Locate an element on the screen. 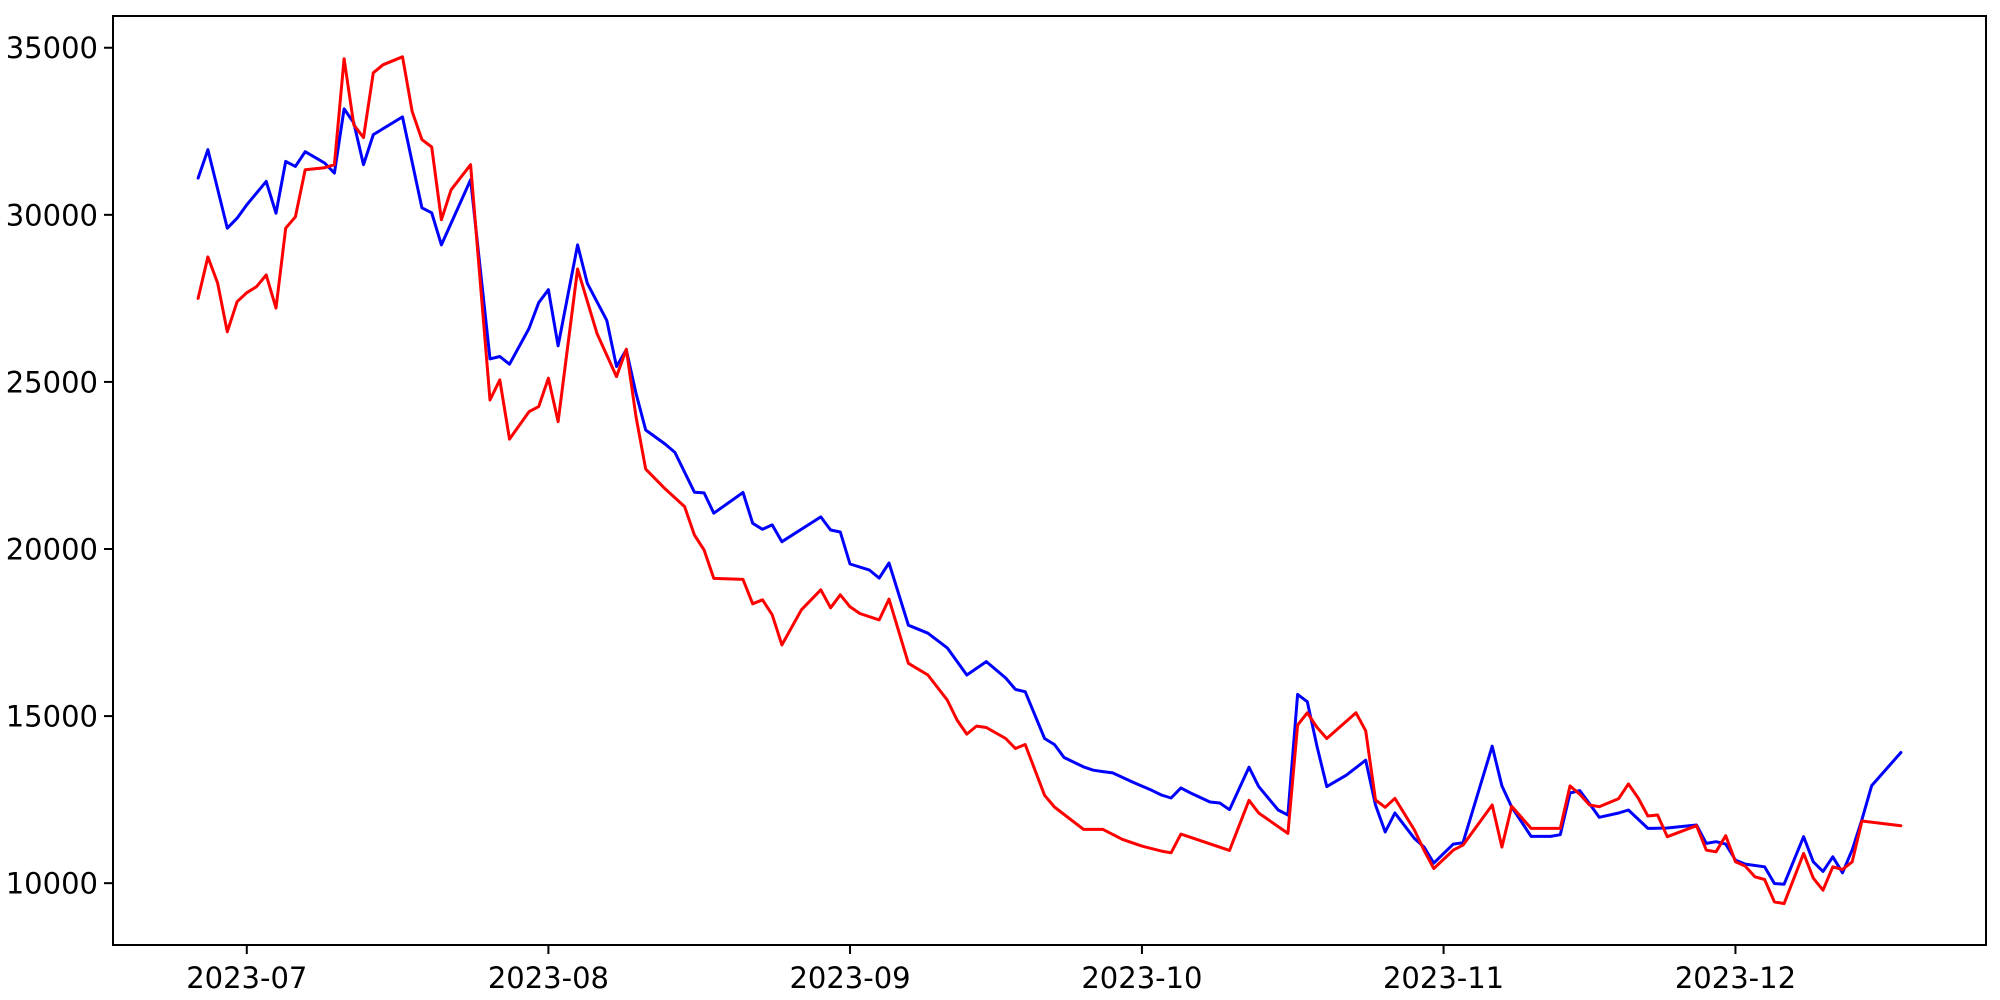 The image size is (2000, 1000). y-tick-label: 35000 is located at coordinates (52, 48).